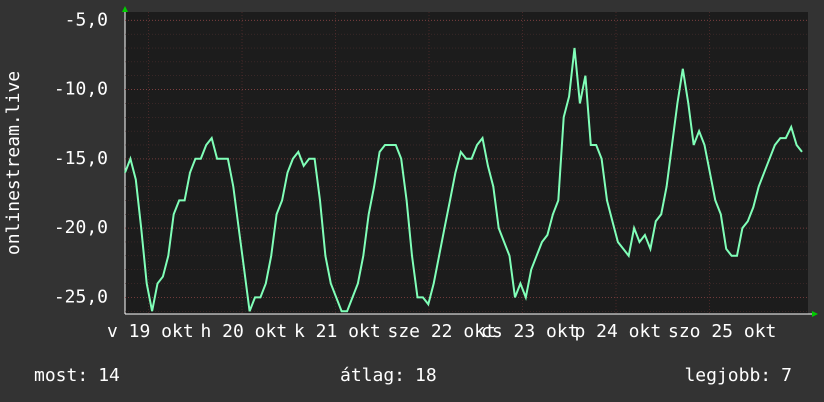 This screenshot has height=402, width=824. Describe the element at coordinates (530, 331) in the screenshot. I see `x-tick-label: cs 23 okt` at that location.